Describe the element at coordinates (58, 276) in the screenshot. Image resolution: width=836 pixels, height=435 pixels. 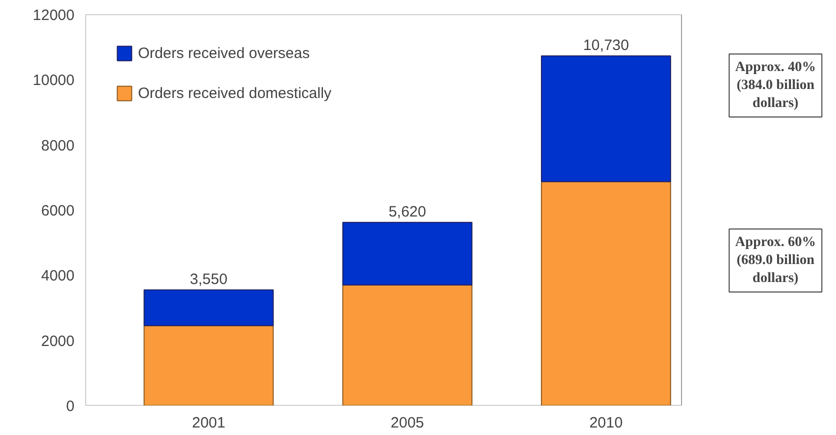
I see `y-tick-label: 4000` at that location.